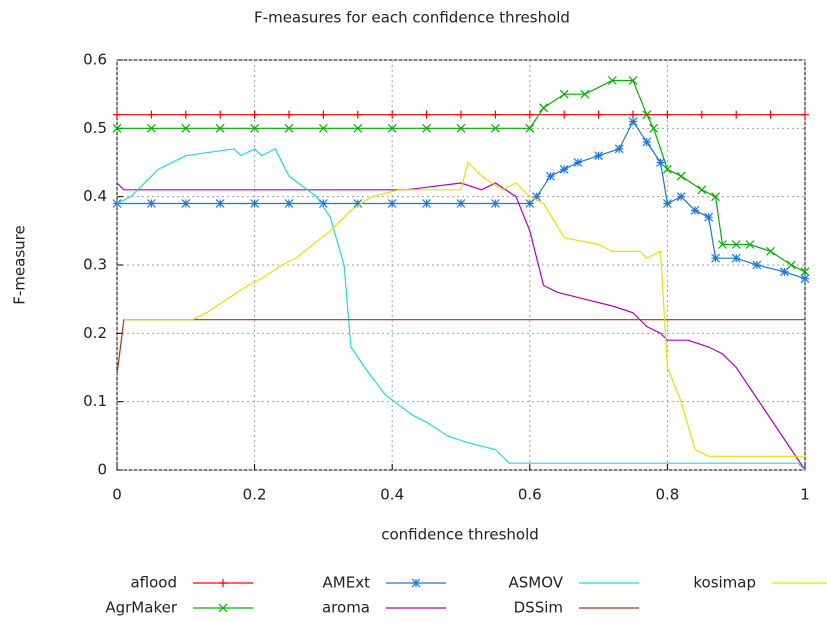 The width and height of the screenshot is (827, 622). Describe the element at coordinates (667, 495) in the screenshot. I see `x-tick-label: 0.8` at that location.